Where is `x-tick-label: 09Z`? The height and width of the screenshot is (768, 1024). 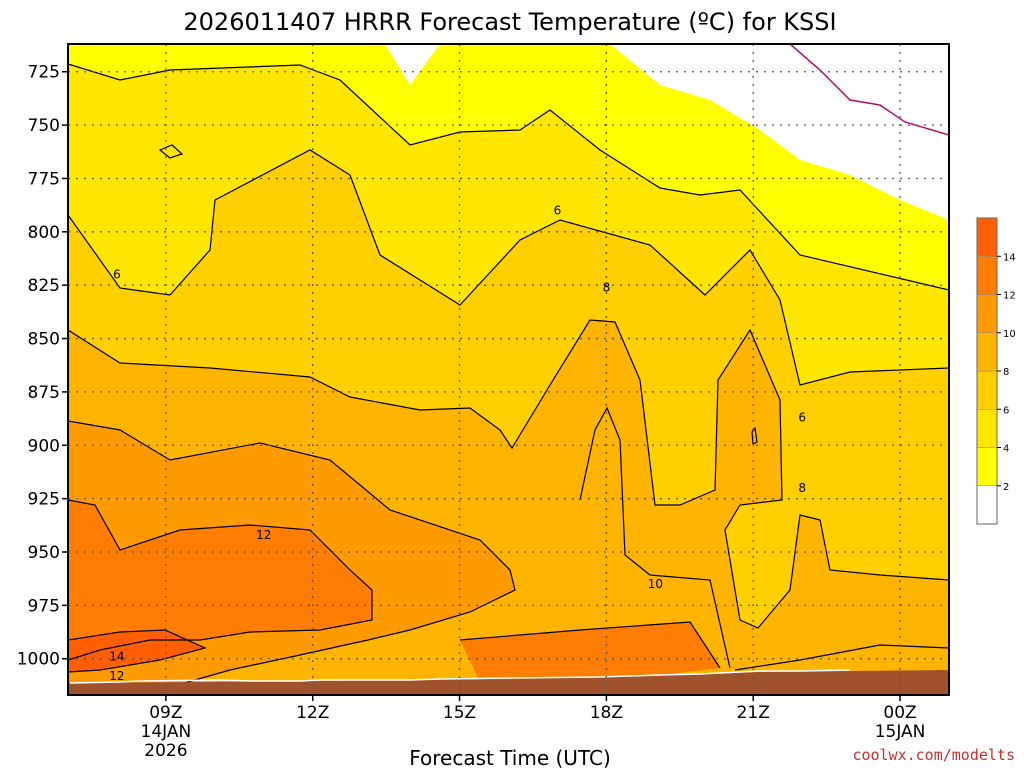
x-tick-label: 09Z is located at coordinates (165, 713).